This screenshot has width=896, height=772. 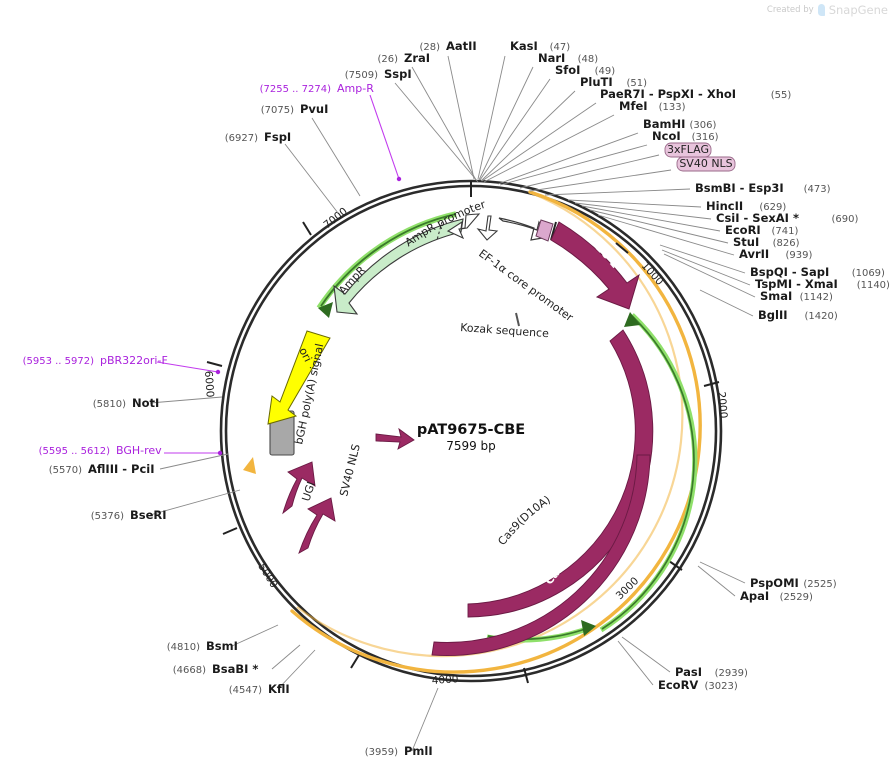 What do you see at coordinates (279, 689) in the screenshot?
I see `enzyme-name: KflI` at bounding box center [279, 689].